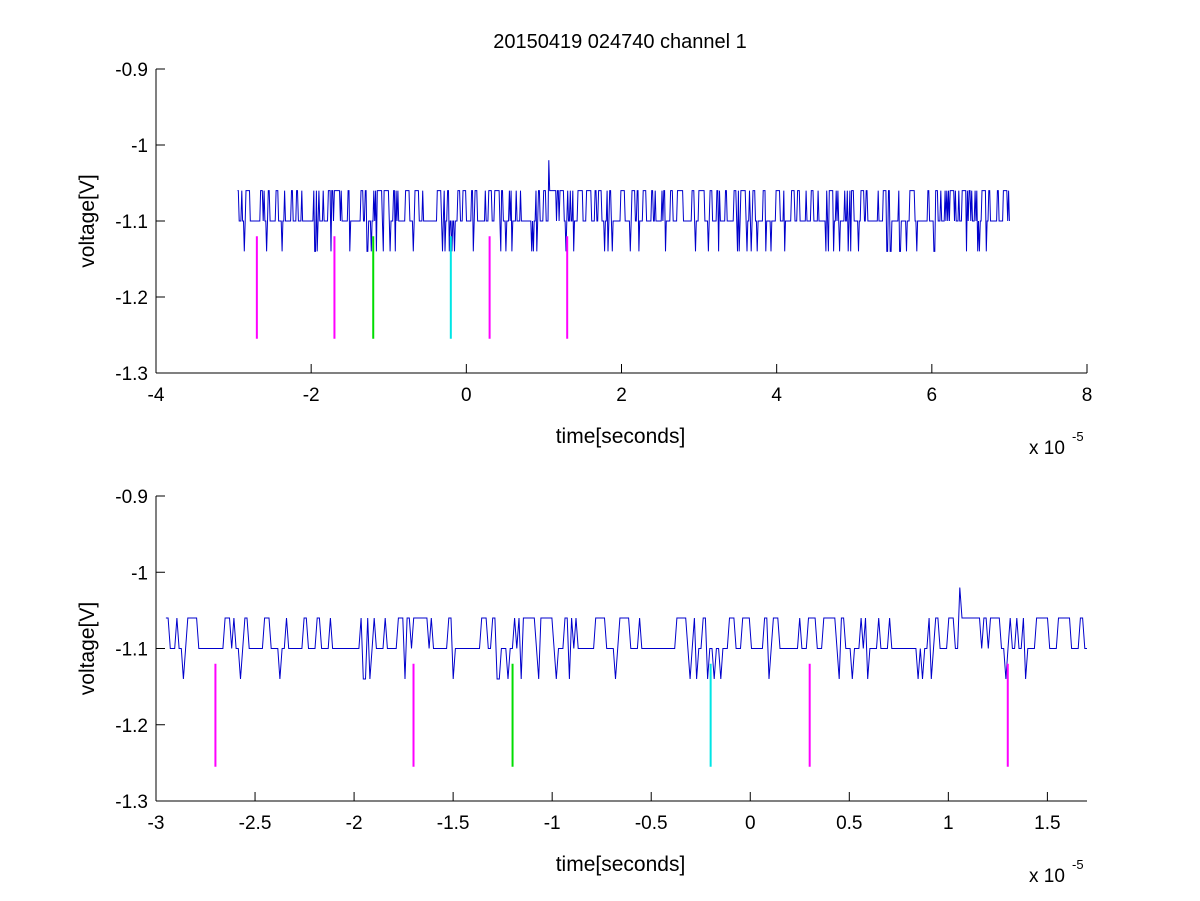 The height and width of the screenshot is (901, 1200). Describe the element at coordinates (849, 823) in the screenshot. I see `x-tick-label: 0.5` at that location.